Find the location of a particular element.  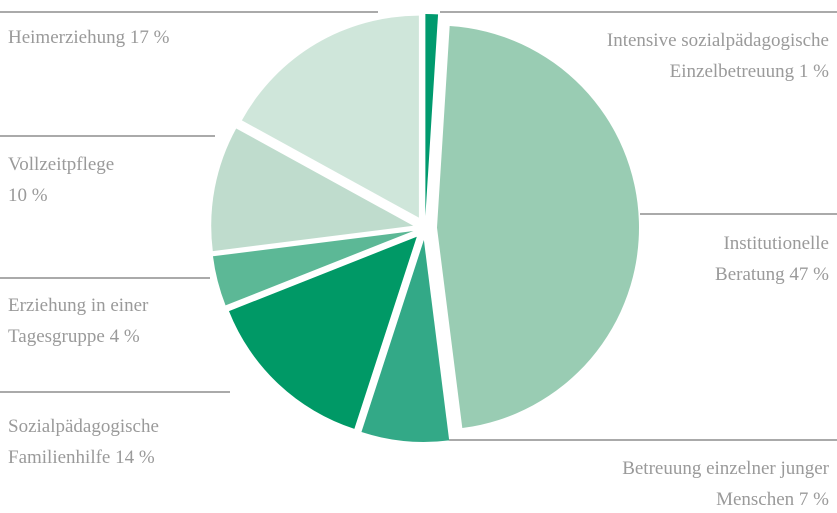

category-name: Institutionelle Beratung is located at coordinates (772, 259).